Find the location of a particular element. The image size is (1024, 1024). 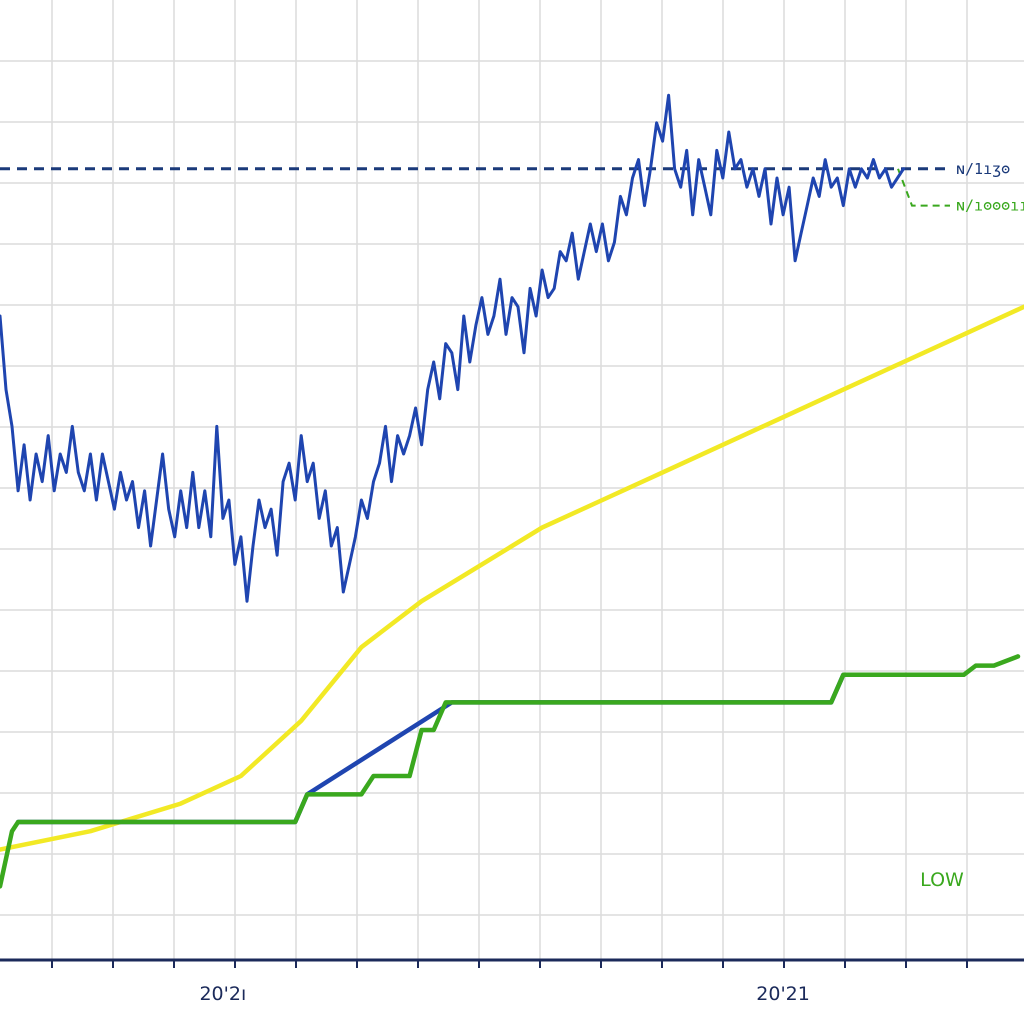

reference-line-label: ɴ/ıʘʘʘıı is located at coordinates (990, 206).